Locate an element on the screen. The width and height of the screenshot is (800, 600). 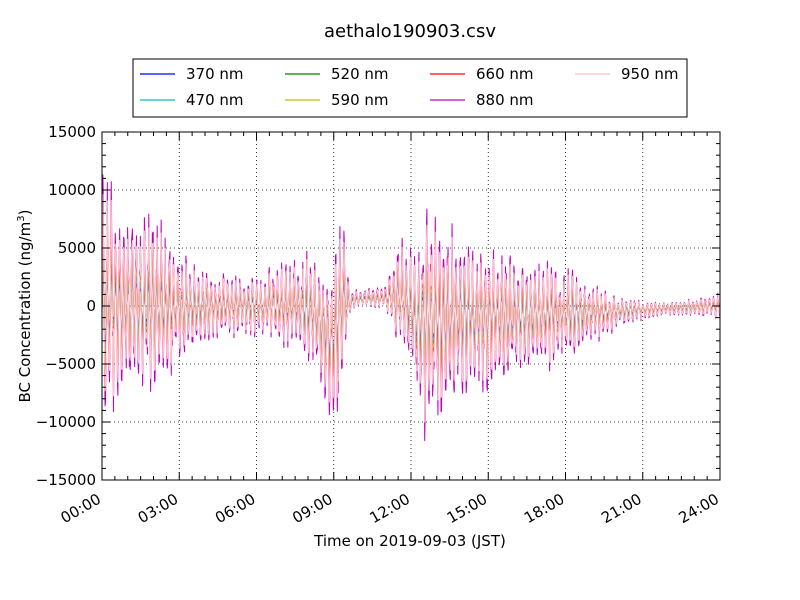
legend-box is located at coordinates (410, 88).